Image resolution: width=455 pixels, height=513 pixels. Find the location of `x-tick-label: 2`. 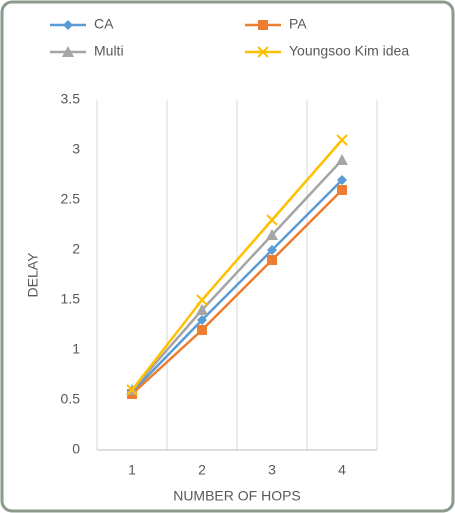

x-tick-label: 2 is located at coordinates (202, 470).